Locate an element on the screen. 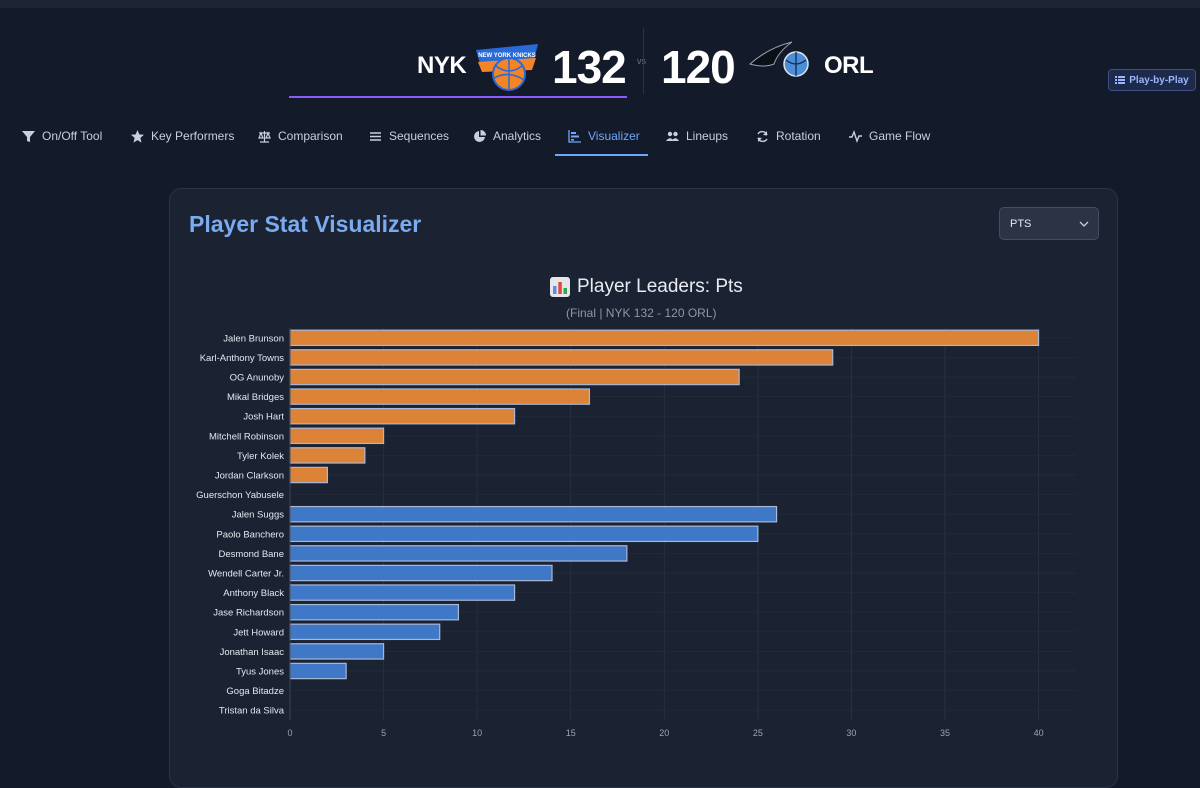  away-score: 120 is located at coordinates (698, 67).